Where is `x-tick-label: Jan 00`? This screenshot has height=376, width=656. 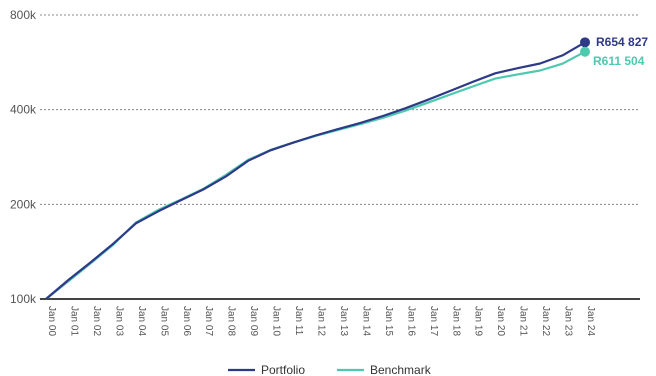
x-tick-label: Jan 00 is located at coordinates (51, 321).